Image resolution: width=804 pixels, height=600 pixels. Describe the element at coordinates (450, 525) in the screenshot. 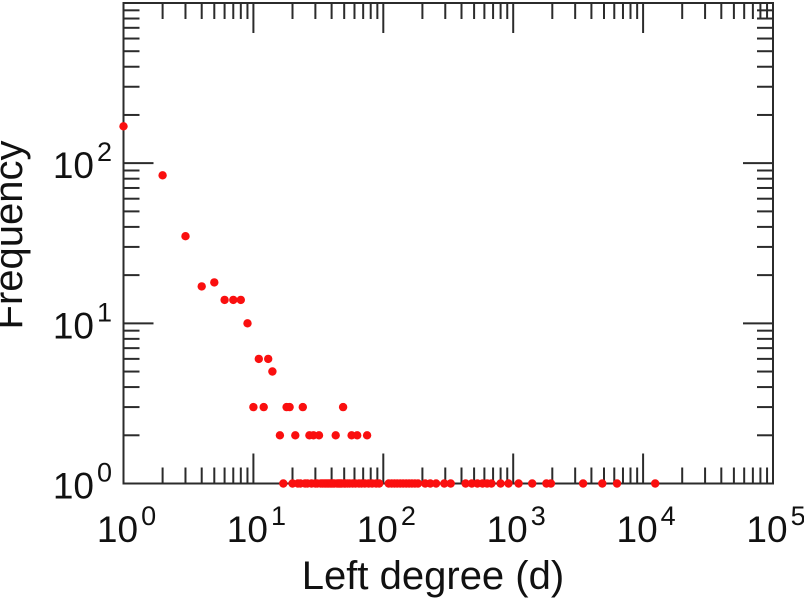

I see `x-axis-tick-labels: 10 0 10 1 10 2 10 3 10 4 10 5` at that location.